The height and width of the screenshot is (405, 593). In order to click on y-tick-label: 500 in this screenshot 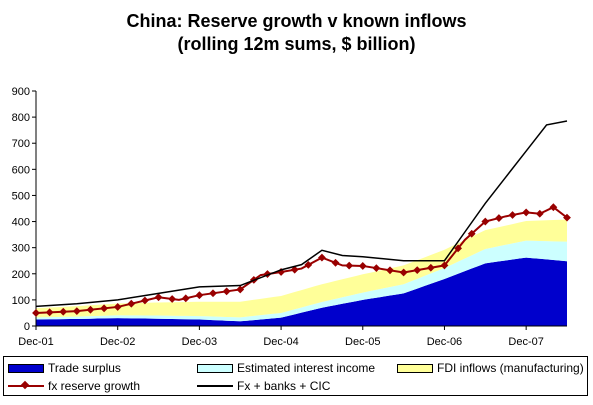, I will do `click(21, 196)`.